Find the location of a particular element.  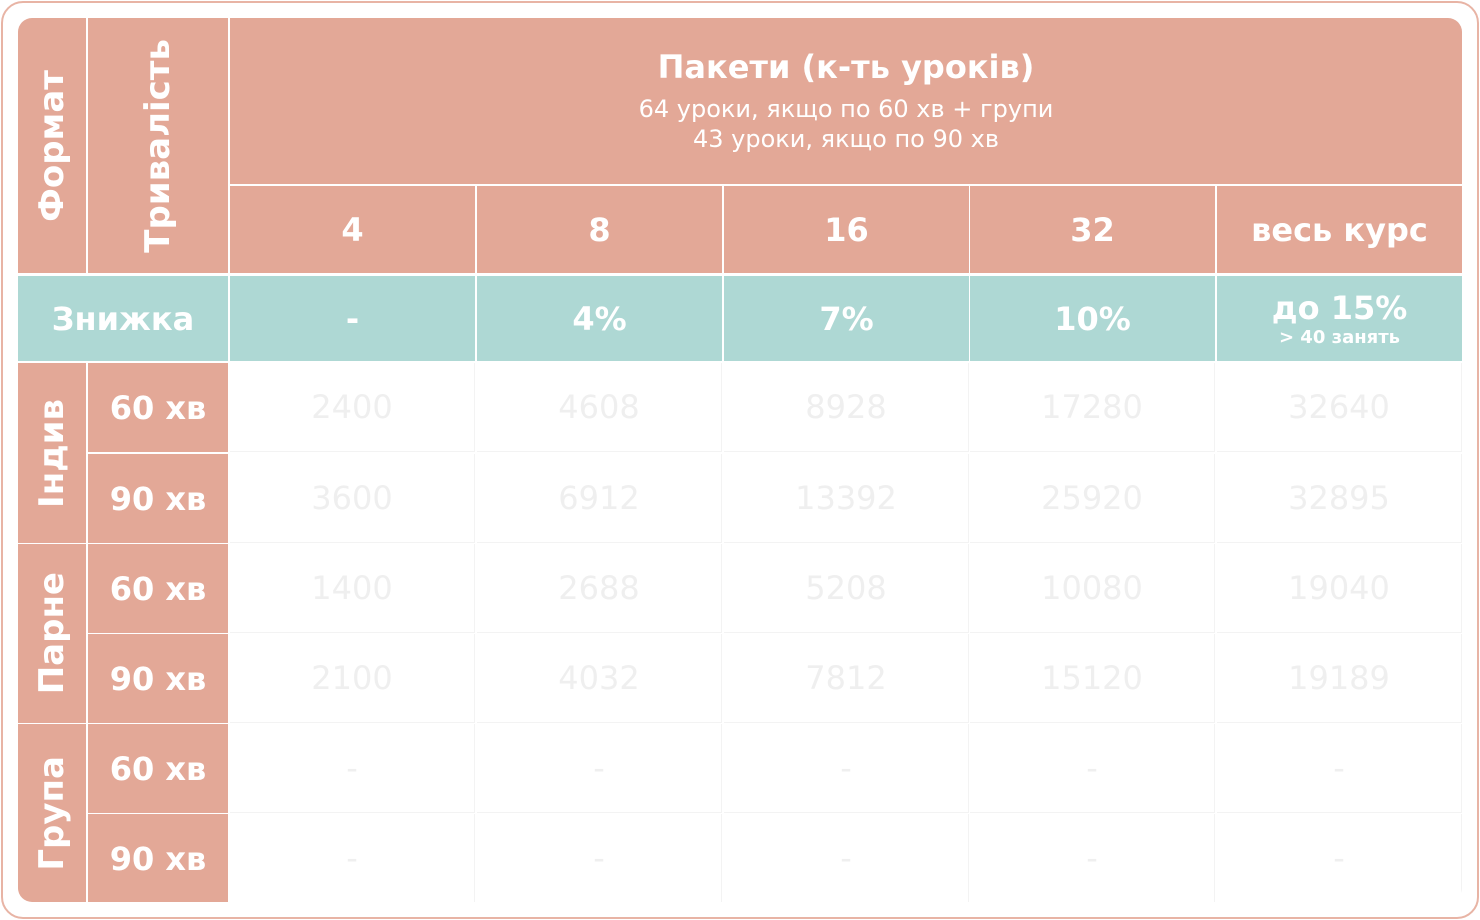

package-cell: 16 is located at coordinates (846, 229).